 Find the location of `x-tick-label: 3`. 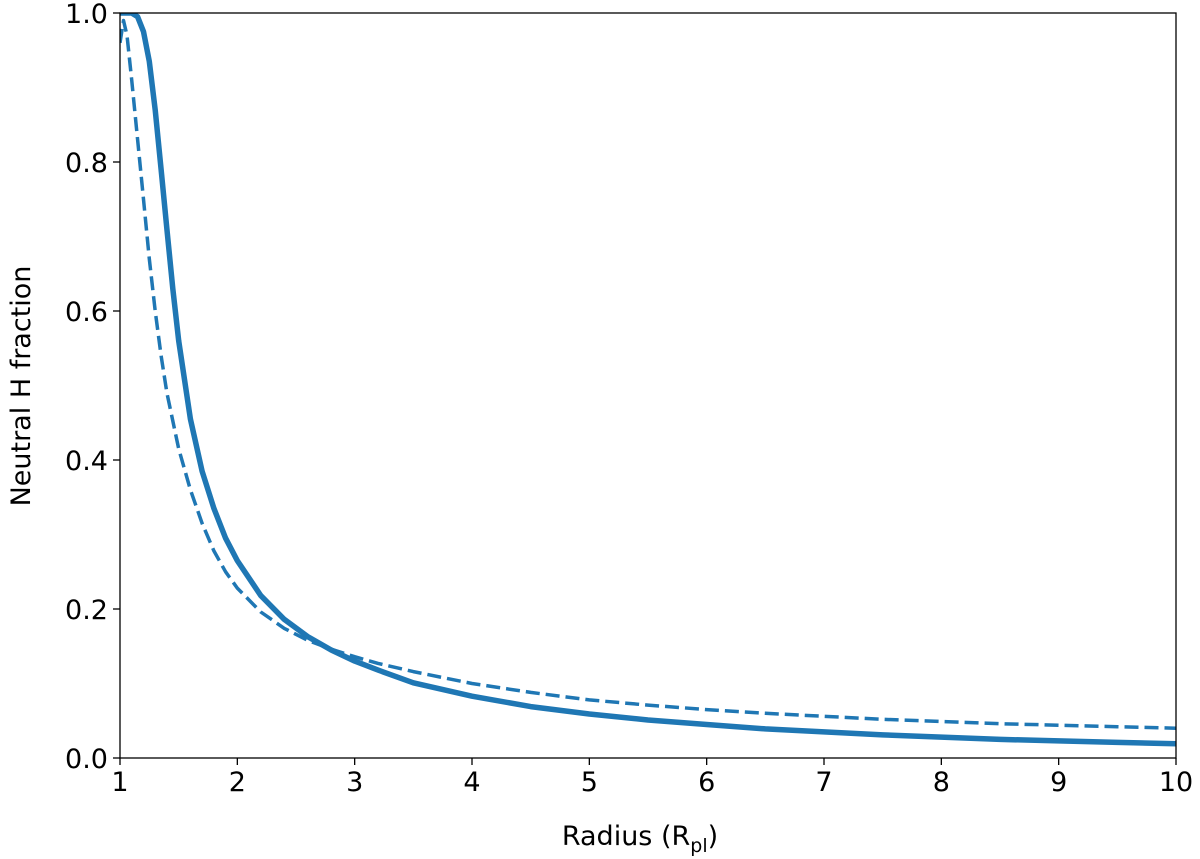

x-tick-label: 3 is located at coordinates (354, 782).